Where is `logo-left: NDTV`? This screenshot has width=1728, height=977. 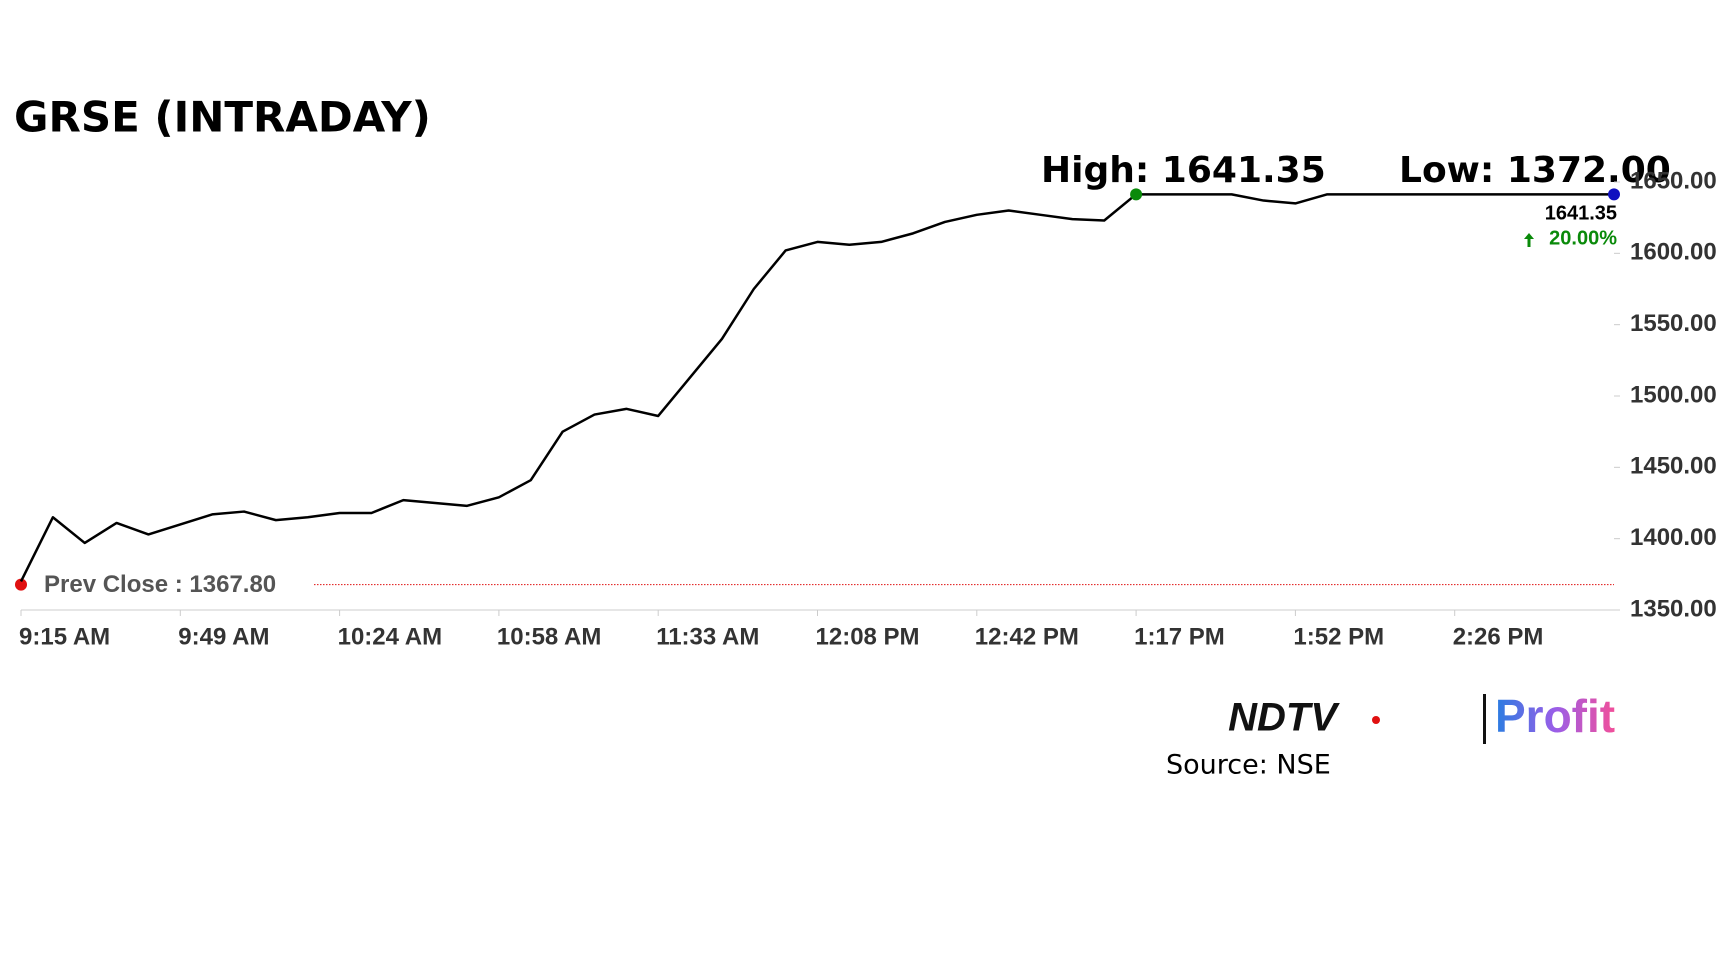 logo-left: NDTV is located at coordinates (1284, 718).